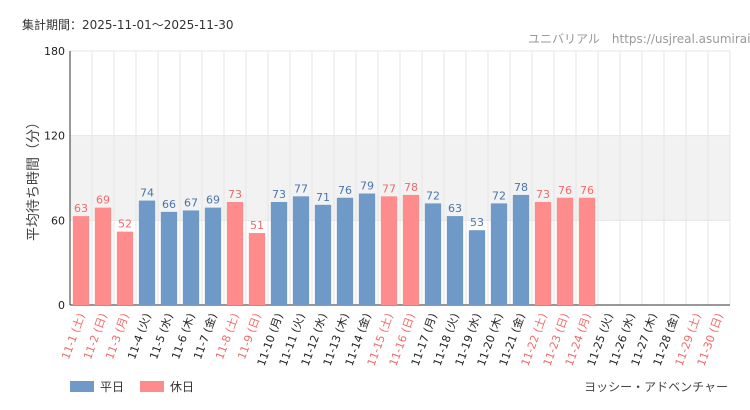  I want to click on value-label: 53, so click(477, 222).